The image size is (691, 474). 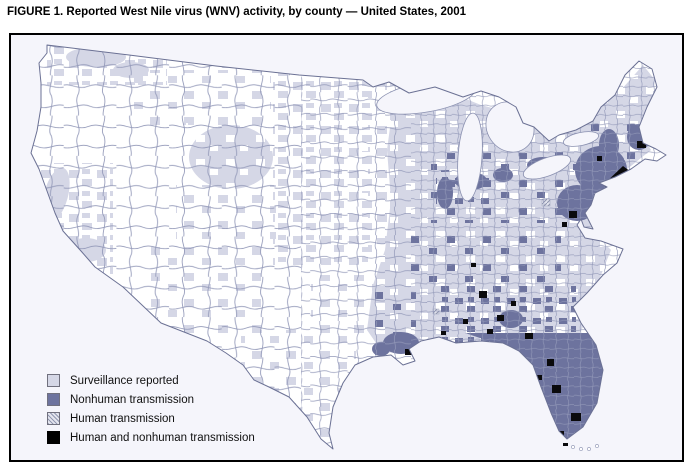 What do you see at coordinates (547, 167) in the screenshot?
I see `lake-erie` at bounding box center [547, 167].